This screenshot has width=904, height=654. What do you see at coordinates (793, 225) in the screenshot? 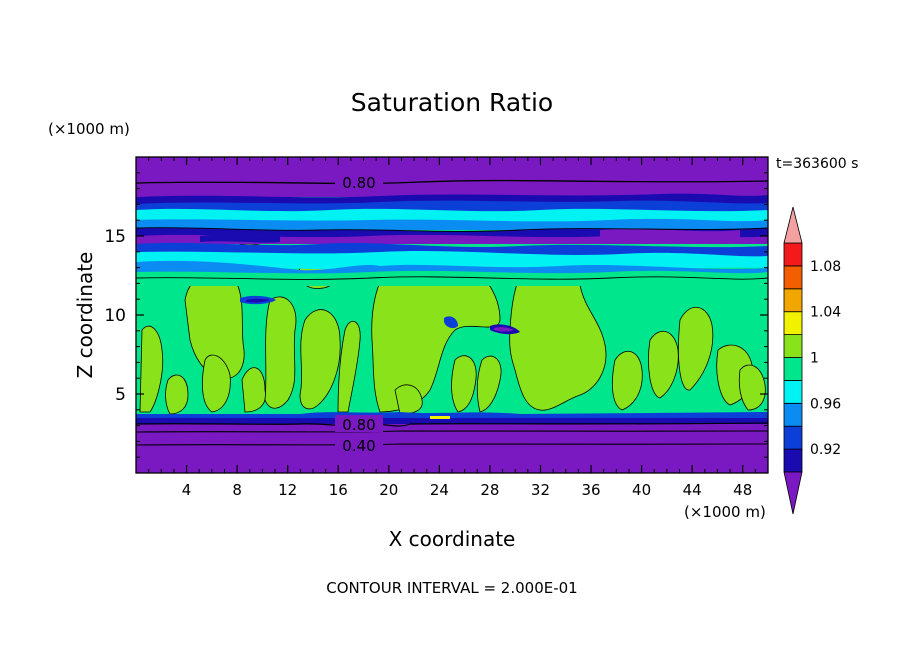
I see `colorbar-over-triangle` at bounding box center [793, 225].